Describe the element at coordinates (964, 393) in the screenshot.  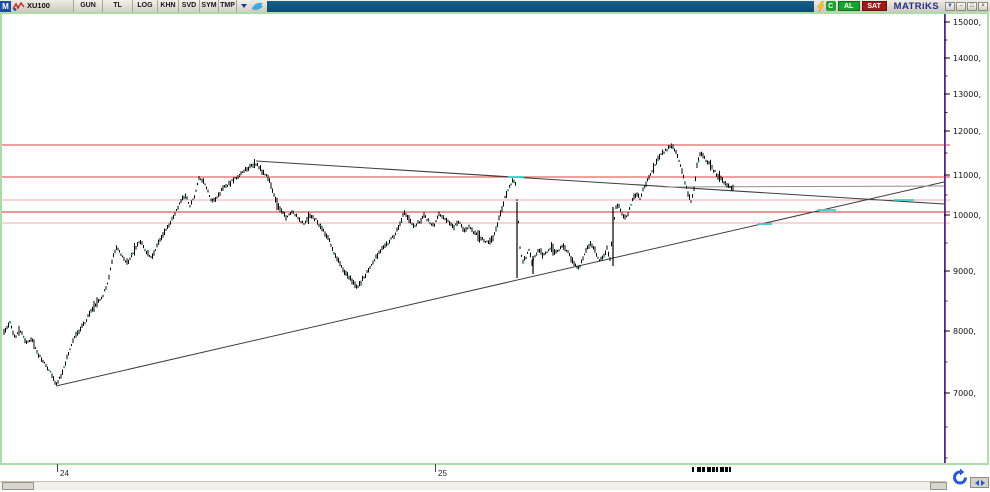
I see `y-axis-label: 7000,` at that location.